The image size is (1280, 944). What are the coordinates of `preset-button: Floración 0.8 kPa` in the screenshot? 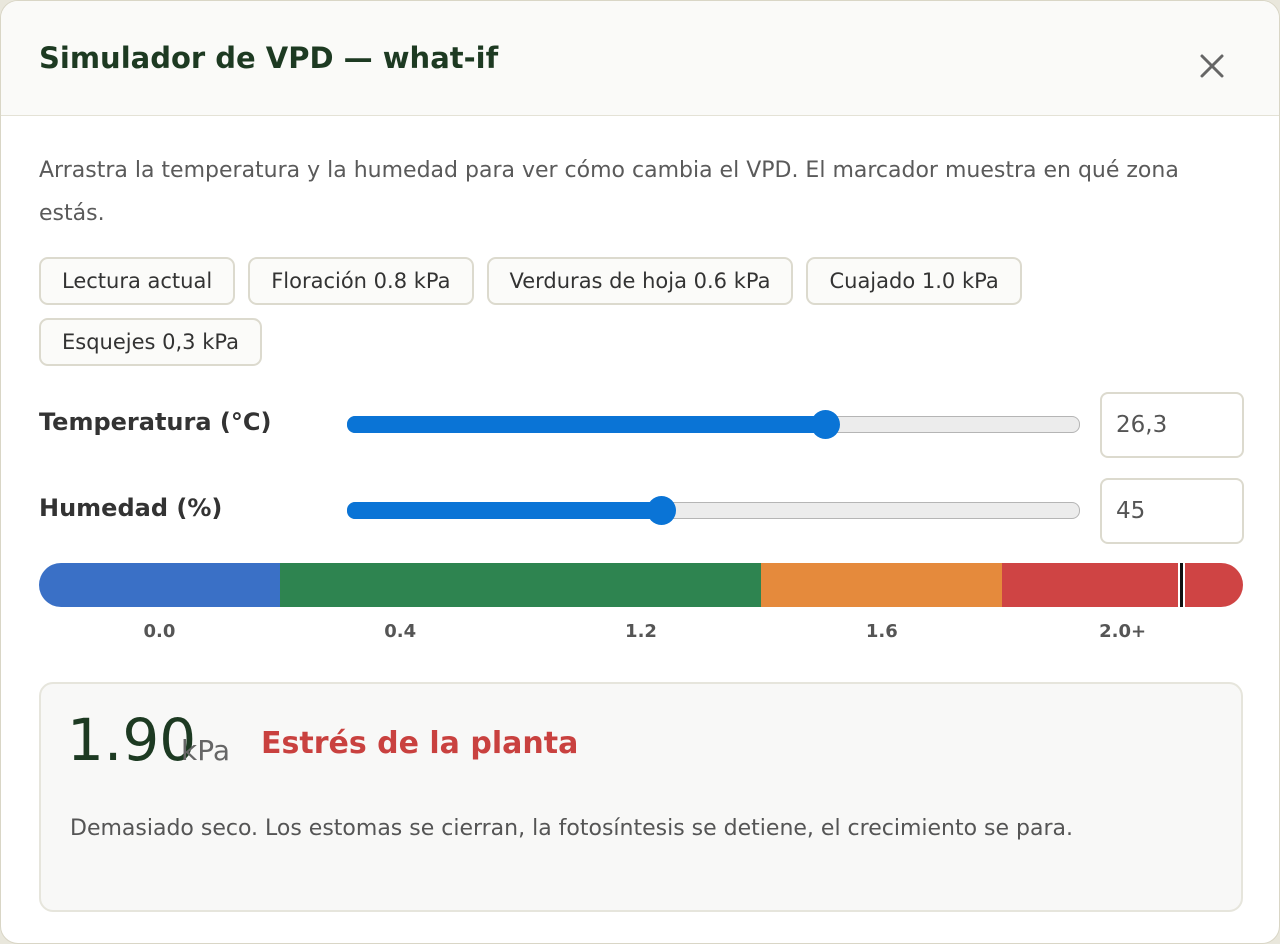 It's located at (361, 281).